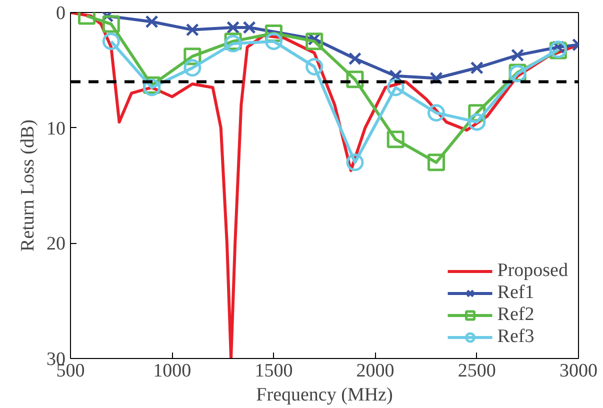 This screenshot has width=603, height=408. I want to click on y-tick-label: 10, so click(56, 129).